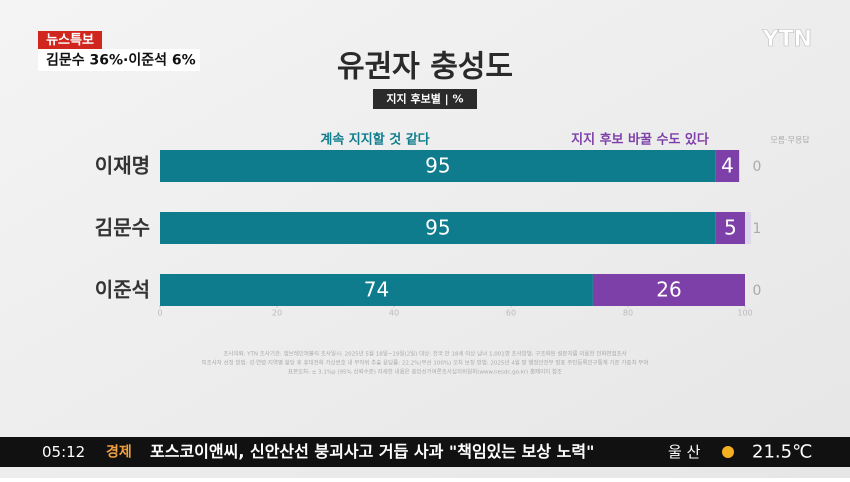  Describe the element at coordinates (425, 67) in the screenshot. I see `chart-title: 유권자 충성도` at that location.